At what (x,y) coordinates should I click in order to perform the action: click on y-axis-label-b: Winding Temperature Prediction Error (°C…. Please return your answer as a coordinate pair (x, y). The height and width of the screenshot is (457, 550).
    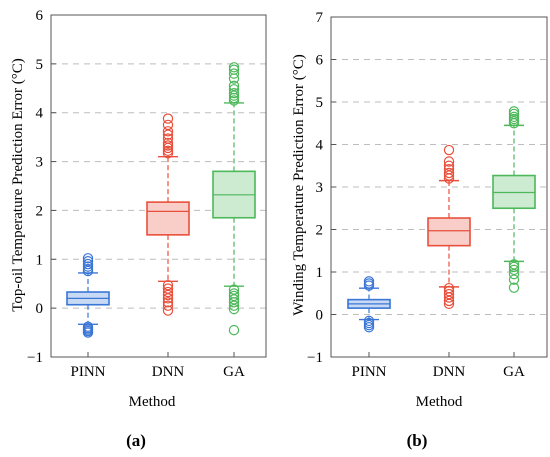
    Looking at the image, I should click on (299, 185).